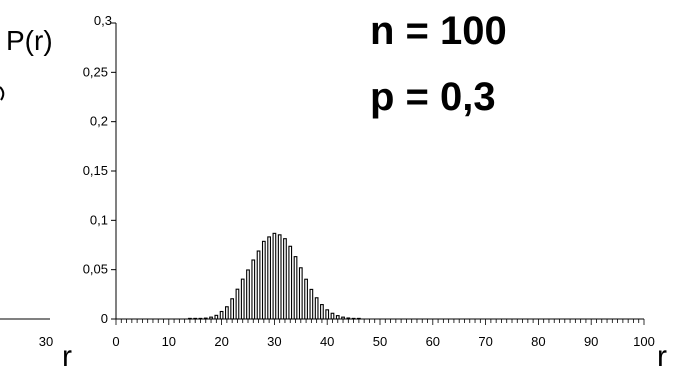 The height and width of the screenshot is (368, 683). I want to click on left-partial-x-axis-label: r, so click(67, 354).